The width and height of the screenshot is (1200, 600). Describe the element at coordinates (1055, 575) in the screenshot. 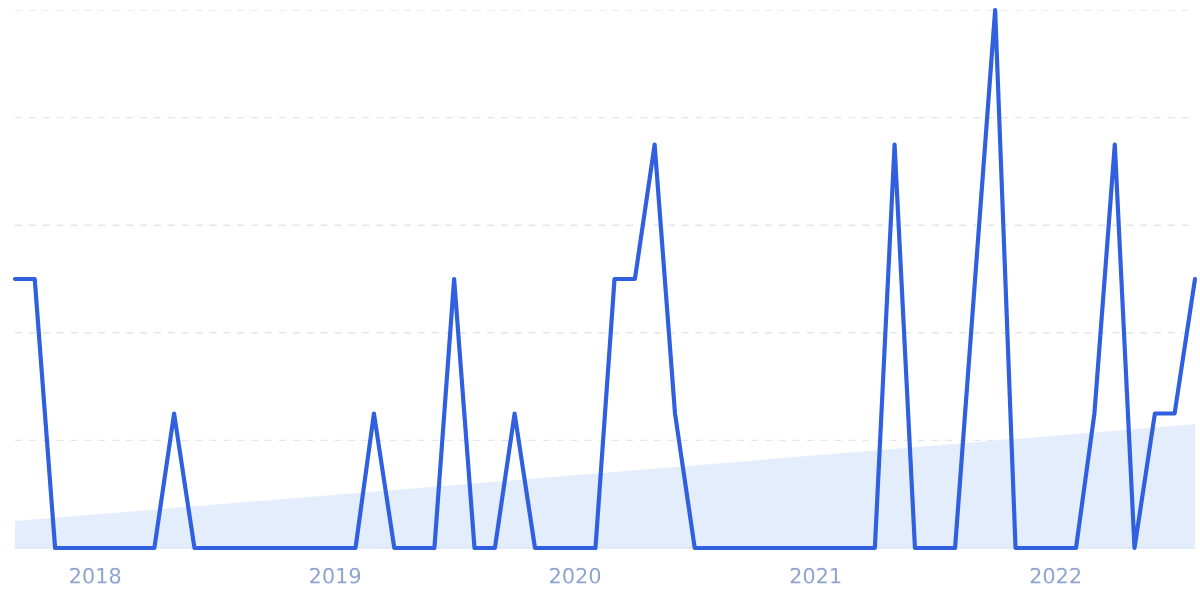

I see `x-tick-label: 2022` at that location.